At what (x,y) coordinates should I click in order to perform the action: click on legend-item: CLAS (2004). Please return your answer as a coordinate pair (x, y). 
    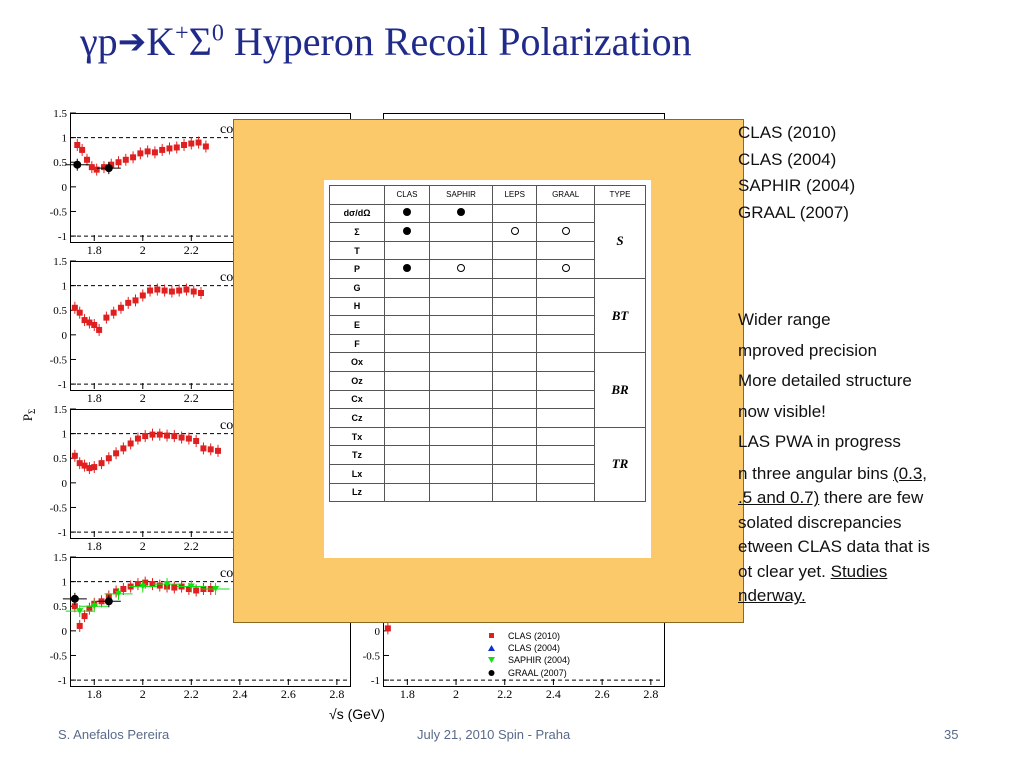
    Looking at the image, I should click on (787, 159).